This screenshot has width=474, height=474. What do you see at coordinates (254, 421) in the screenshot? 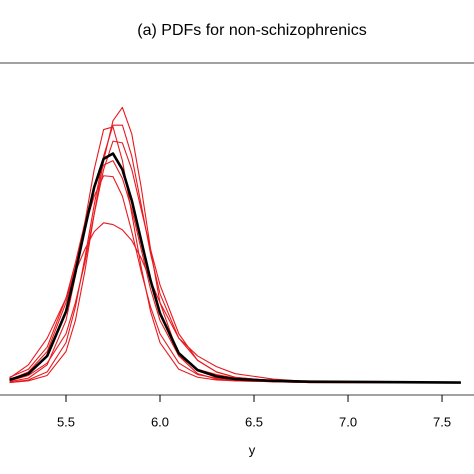
I see `x-tick-label: 6.5` at bounding box center [254, 421].